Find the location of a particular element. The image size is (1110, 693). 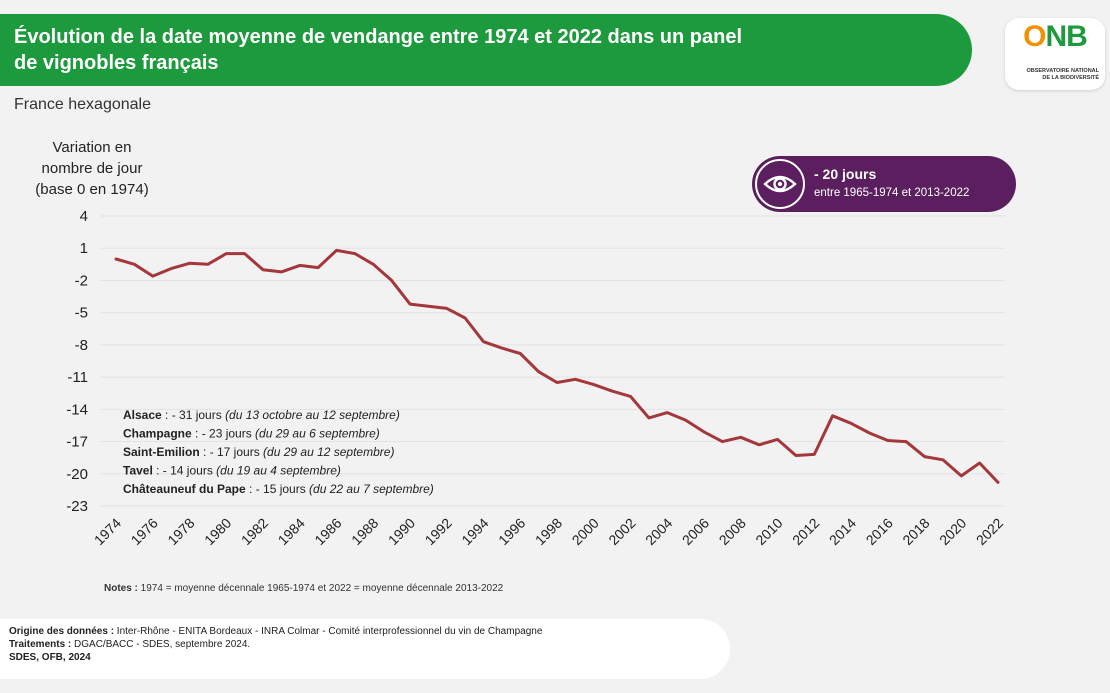

y-tick-label: -2 is located at coordinates (81, 280).